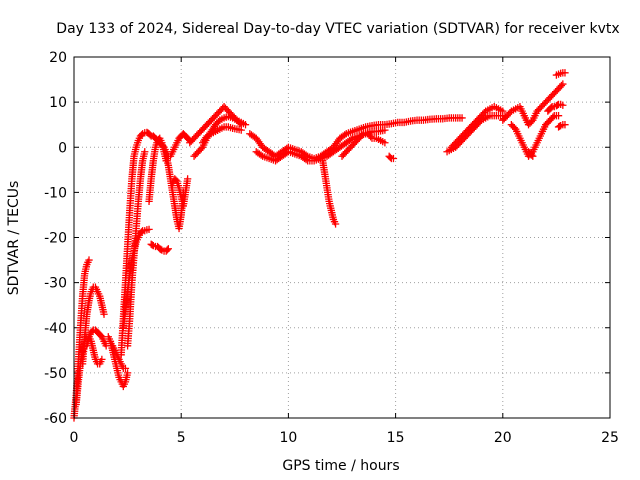 This screenshot has height=480, width=640. What do you see at coordinates (159, 247) in the screenshot?
I see `series-track-l` at bounding box center [159, 247].